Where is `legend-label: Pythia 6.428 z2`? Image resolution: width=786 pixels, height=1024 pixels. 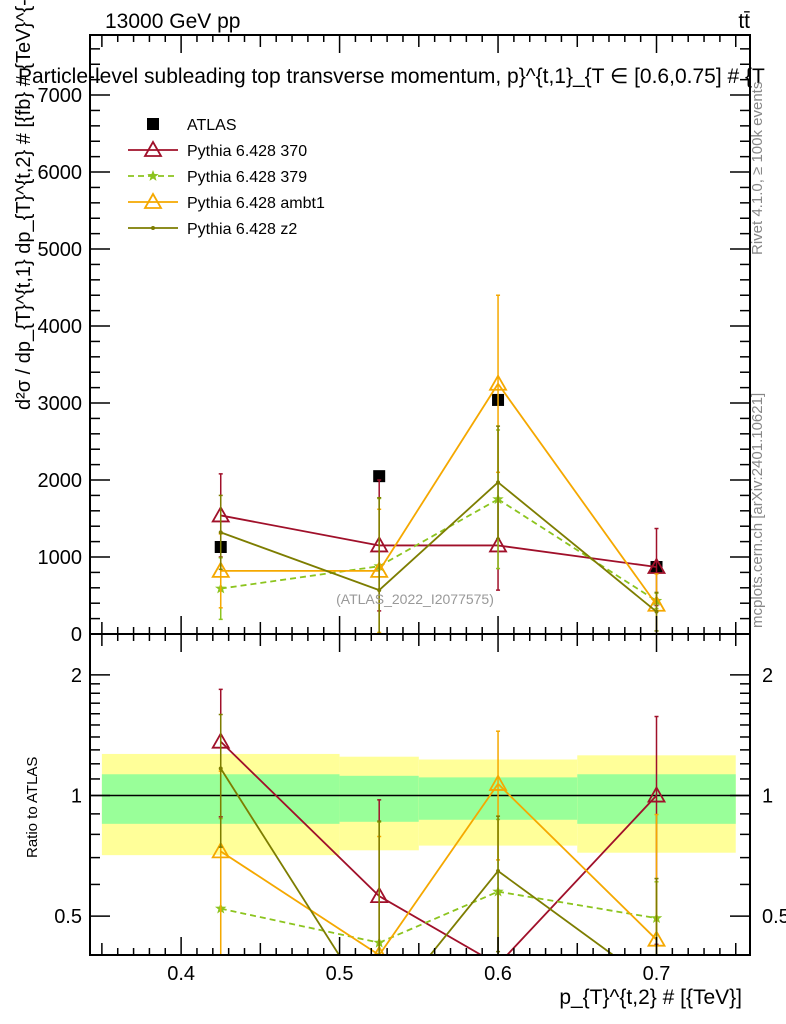
legend-label: Pythia 6.428 z2 is located at coordinates (242, 229).